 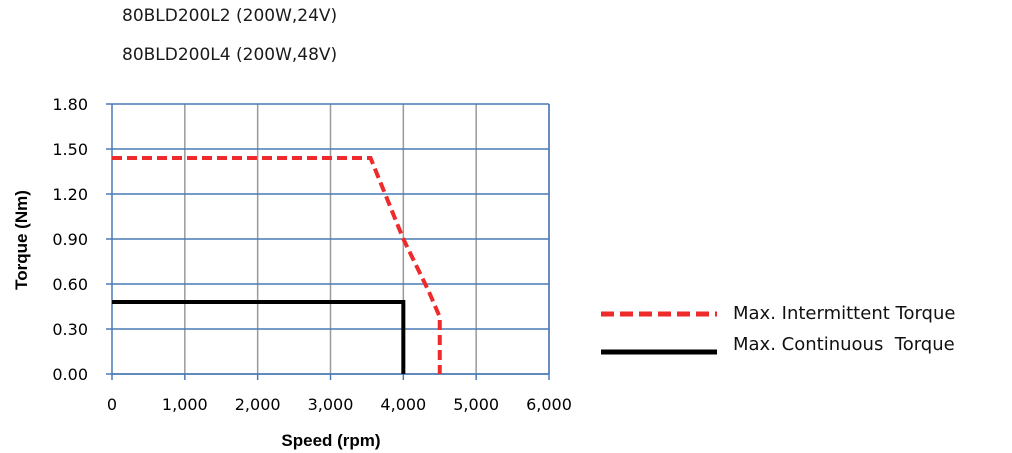 I want to click on x-tick-label: 0, so click(x=112, y=404).